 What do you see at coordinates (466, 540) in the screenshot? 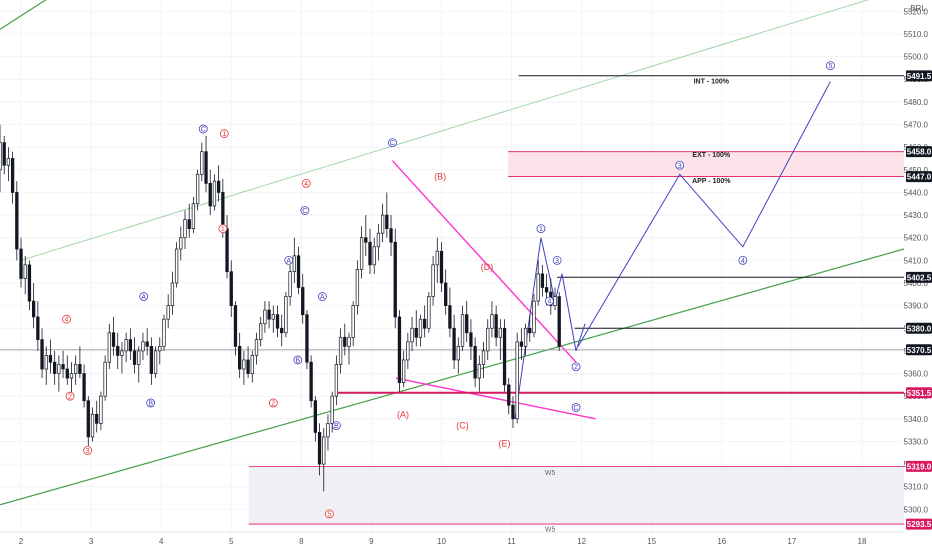
I see `time-axis: 2 3 4 5 8 9 10 11 12 15 16 17 18` at bounding box center [466, 540].